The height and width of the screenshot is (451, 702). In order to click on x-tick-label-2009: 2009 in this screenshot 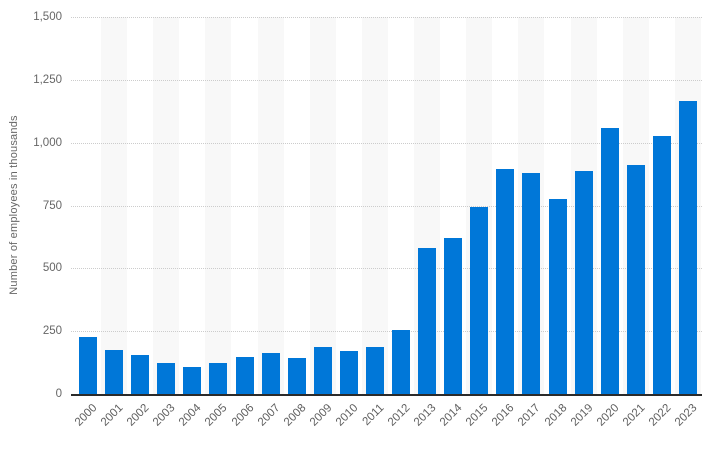, I will do `click(321, 415)`.